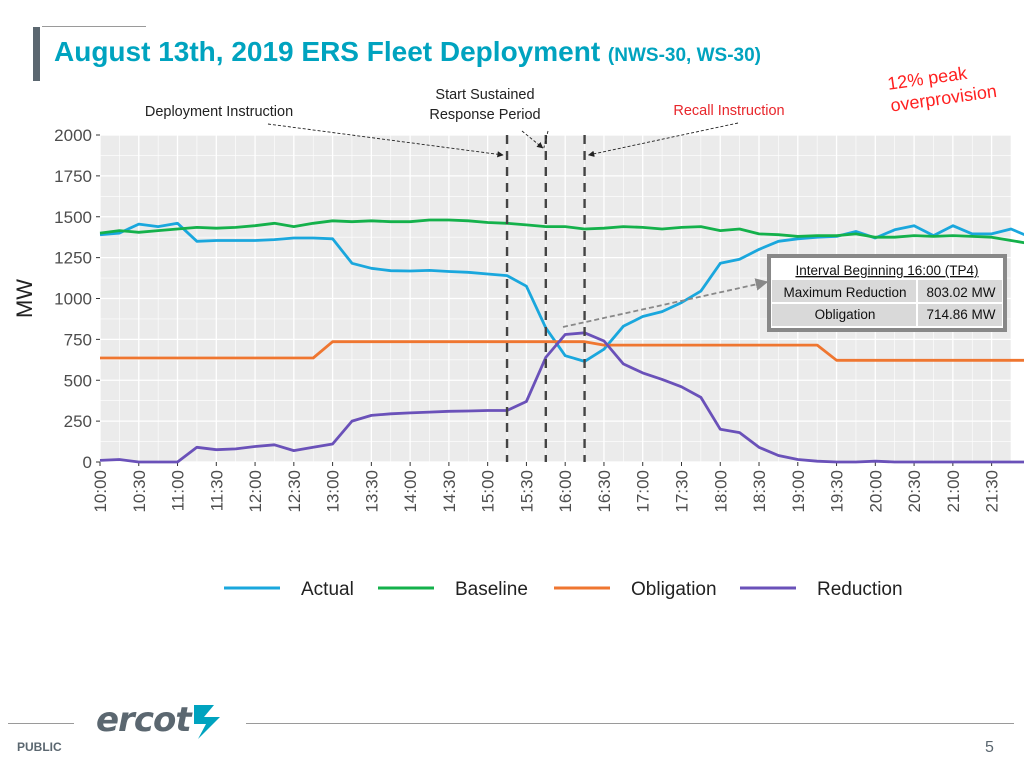 This screenshot has width=1024, height=768. What do you see at coordinates (94, 26) in the screenshot?
I see `title-top-rule` at bounding box center [94, 26].